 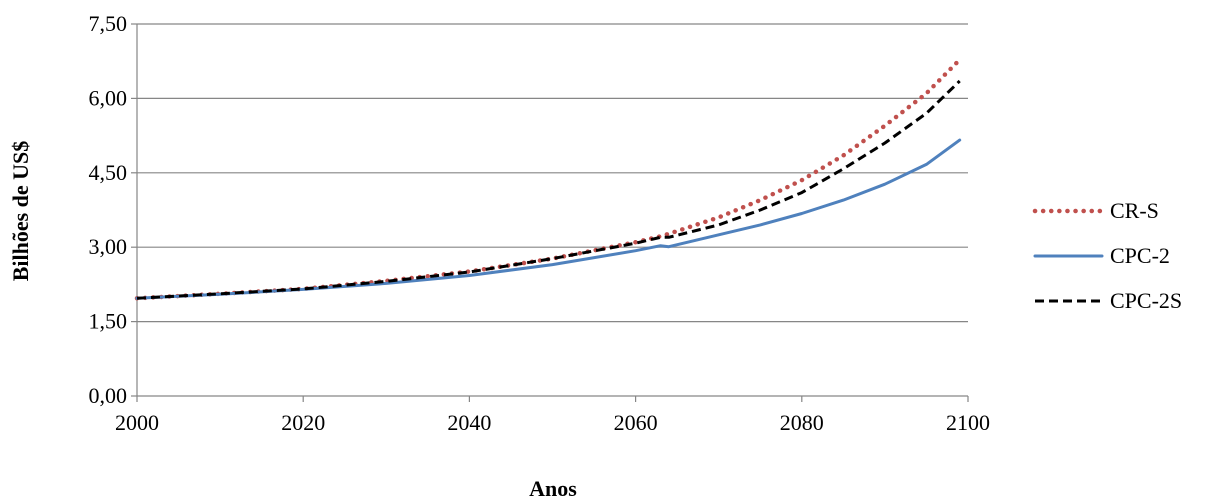 I want to click on x-tick-label: 2040, so click(x=469, y=422).